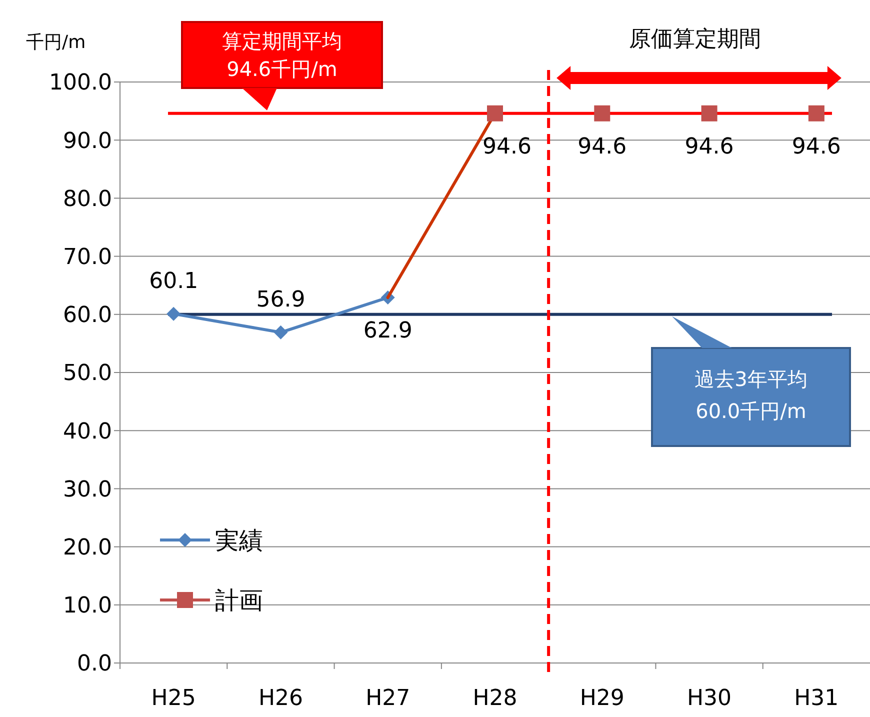  What do you see at coordinates (239, 540) in the screenshot?
I see `legend-label: 実績` at bounding box center [239, 540].